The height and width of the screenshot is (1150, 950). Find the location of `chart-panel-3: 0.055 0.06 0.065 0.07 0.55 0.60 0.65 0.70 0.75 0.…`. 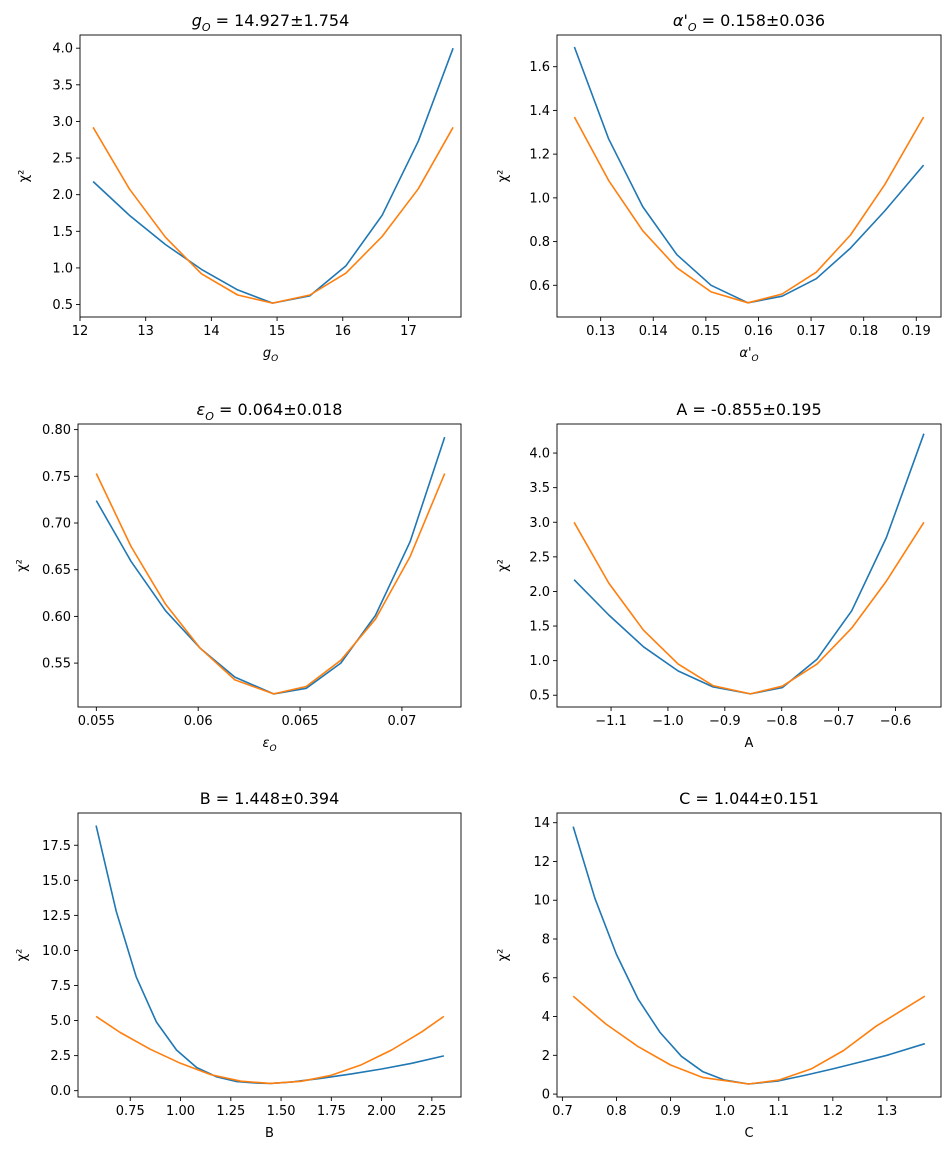

chart-panel-3: 0.055 0.06 0.065 0.07 0.55 0.60 0.65 0.70 0.75 0.… is located at coordinates (238, 577).